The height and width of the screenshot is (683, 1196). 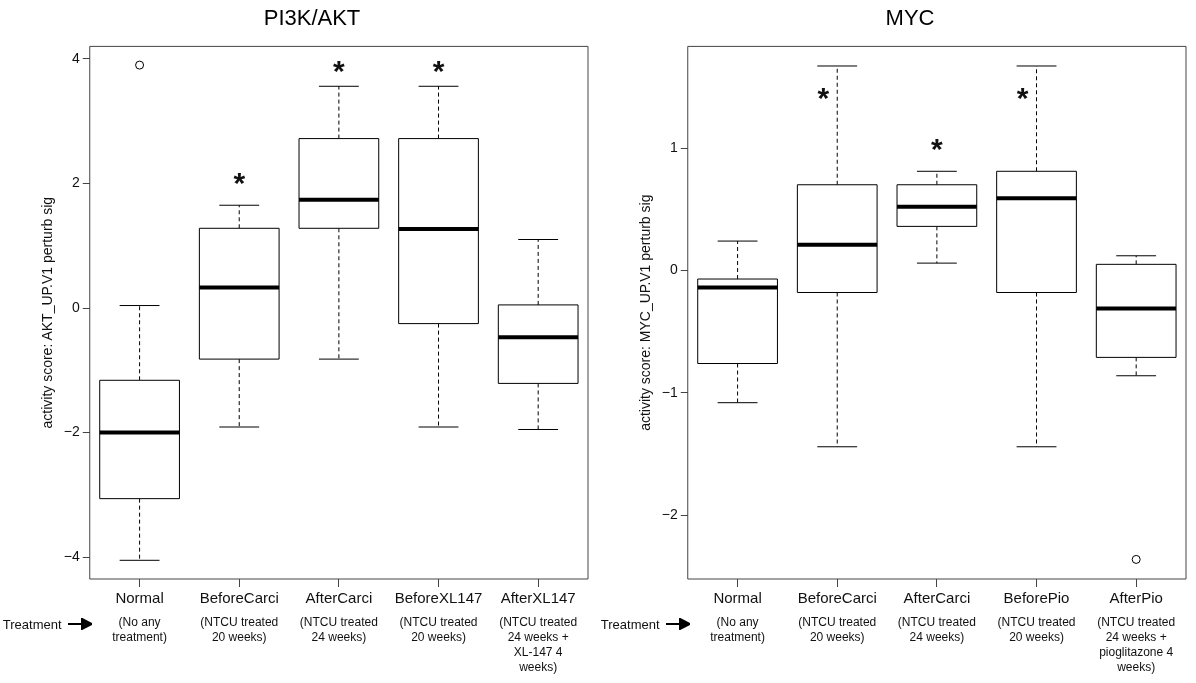 I want to click on y-tick-label: −1, so click(x=669, y=391).